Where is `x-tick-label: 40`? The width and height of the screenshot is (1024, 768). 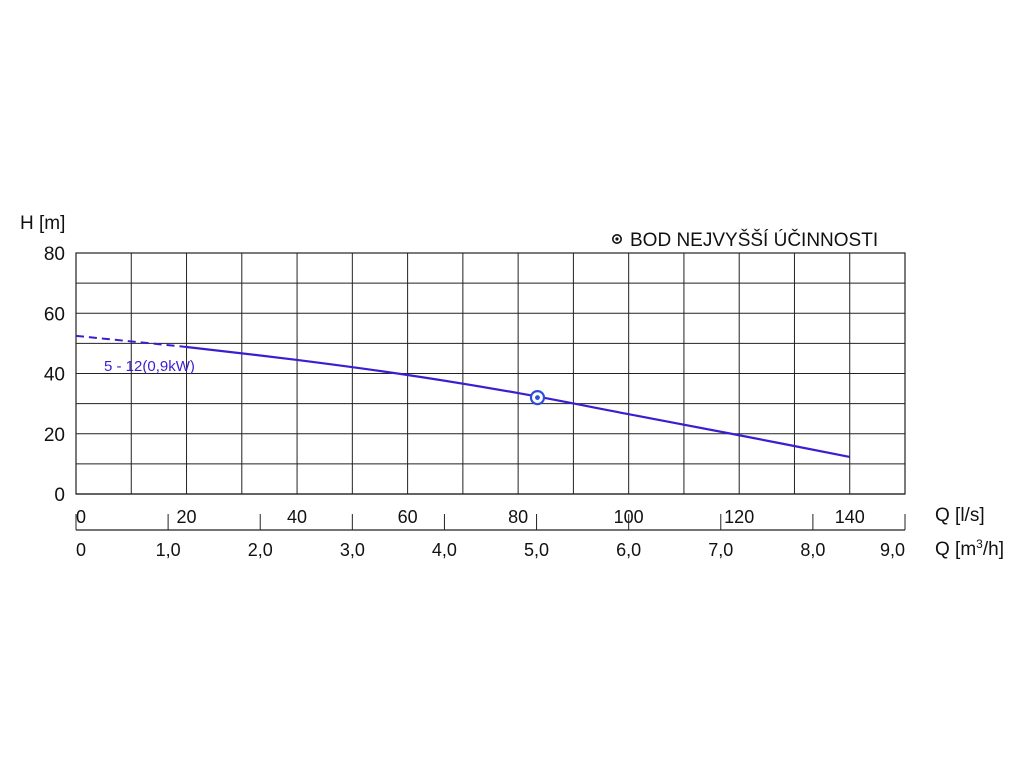 x-tick-label: 40 is located at coordinates (297, 517).